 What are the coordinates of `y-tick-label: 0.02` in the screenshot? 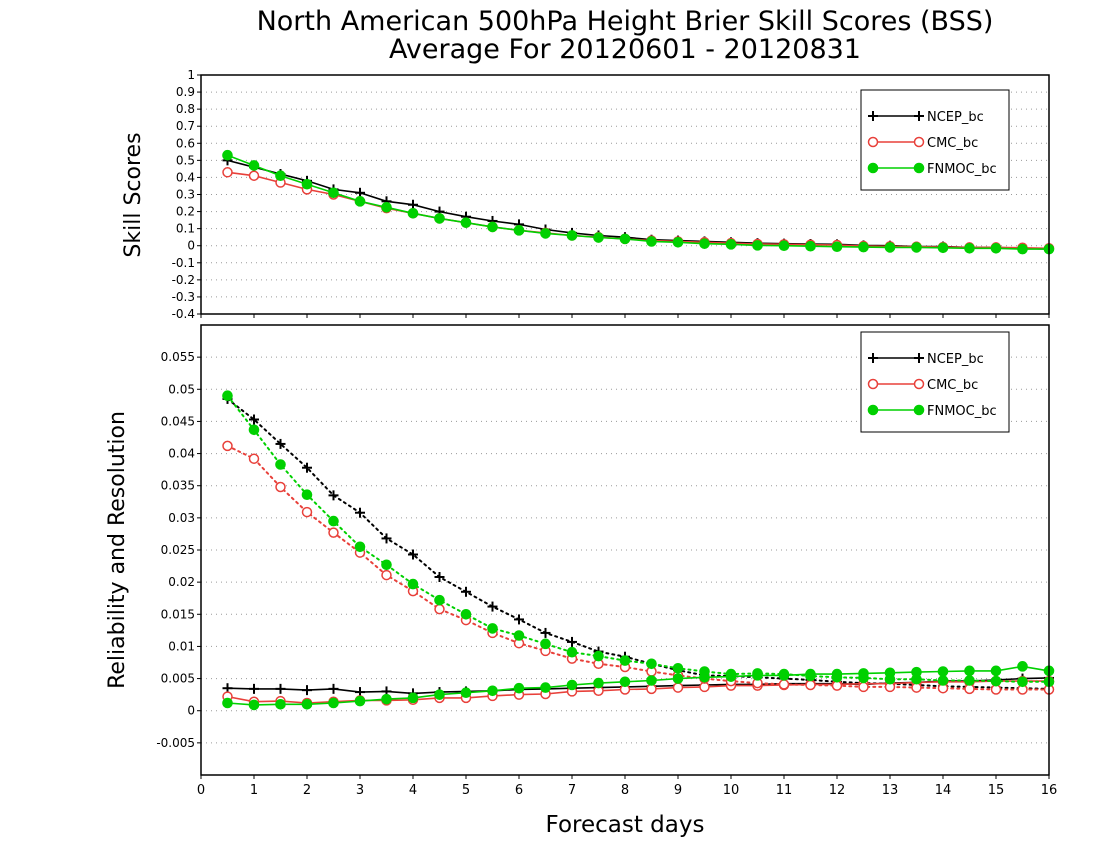 It's located at (181, 582).